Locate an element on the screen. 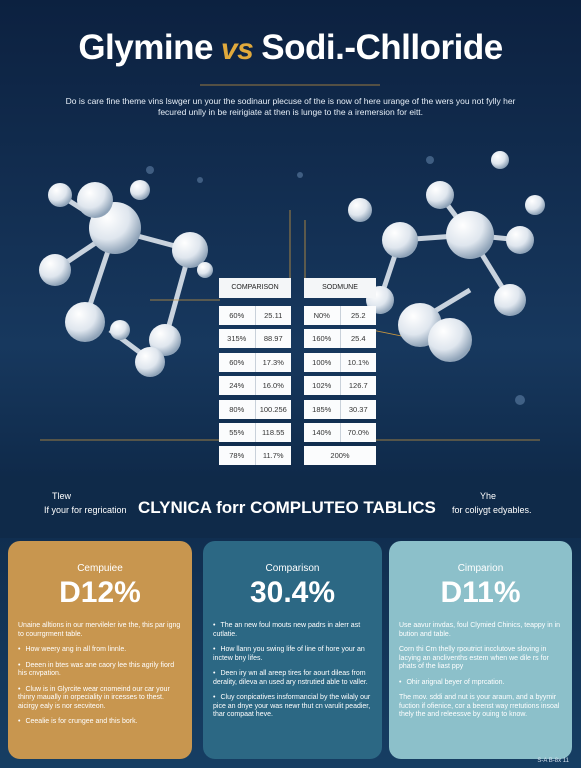 Image resolution: width=581 pixels, height=768 pixels. table-cell: 100% is located at coordinates (322, 362).